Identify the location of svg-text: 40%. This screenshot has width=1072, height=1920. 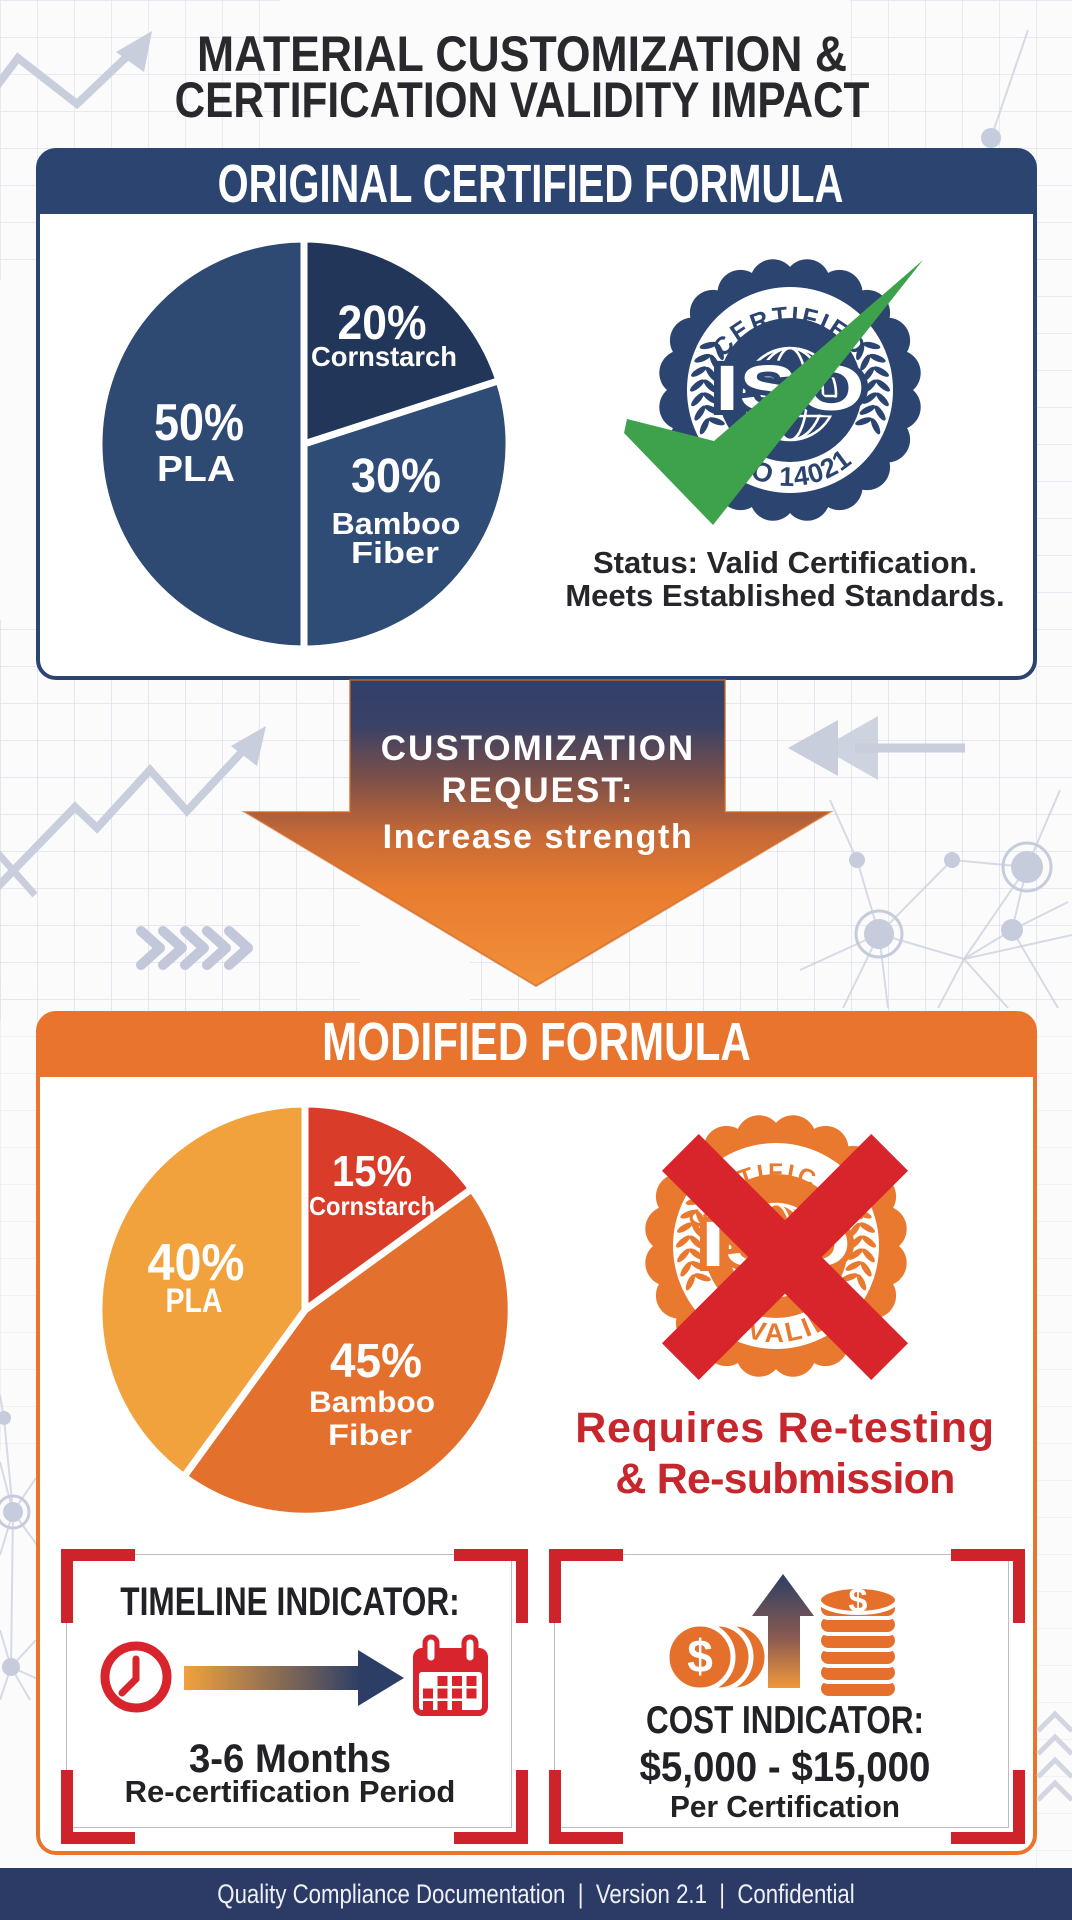
(196, 1263).